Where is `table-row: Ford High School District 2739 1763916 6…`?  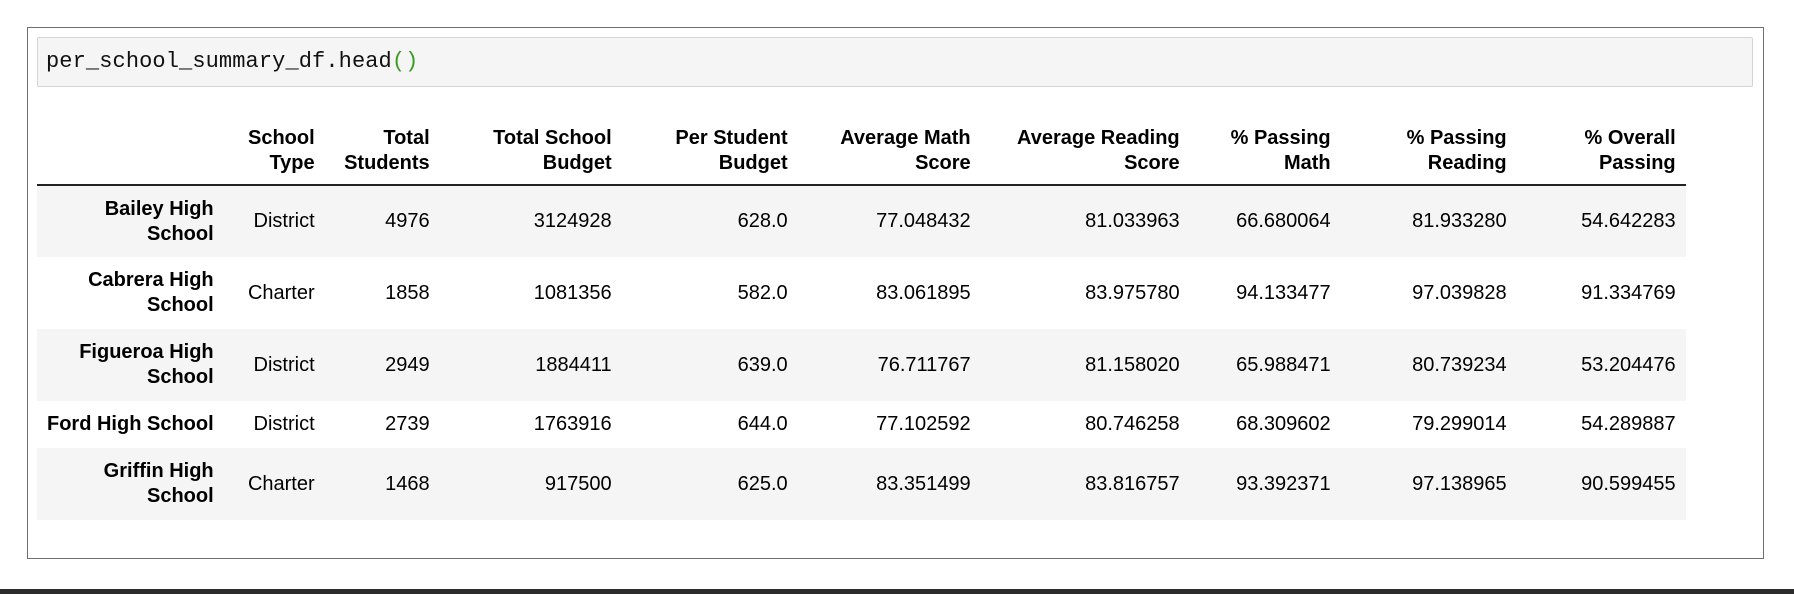
table-row: Ford High School District 2739 1763916 6… is located at coordinates (861, 424).